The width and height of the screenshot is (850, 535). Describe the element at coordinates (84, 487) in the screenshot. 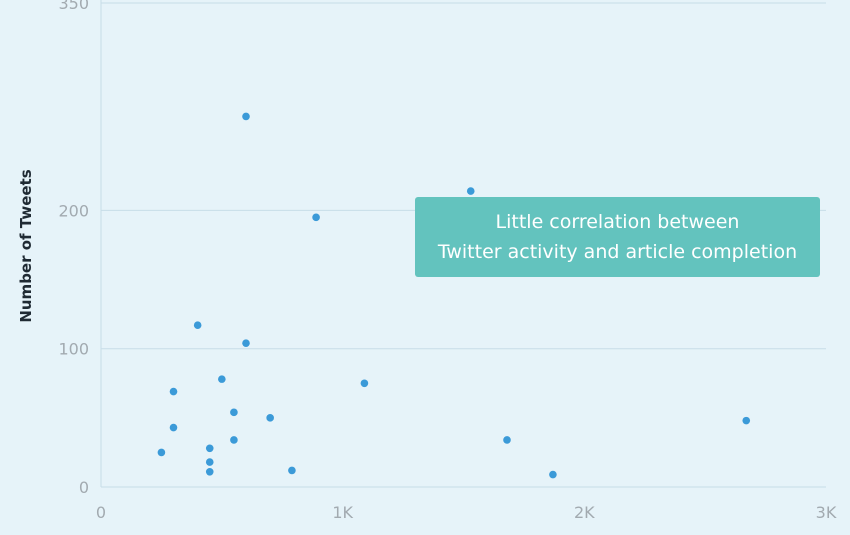

I see `y-tick-label: 0` at that location.